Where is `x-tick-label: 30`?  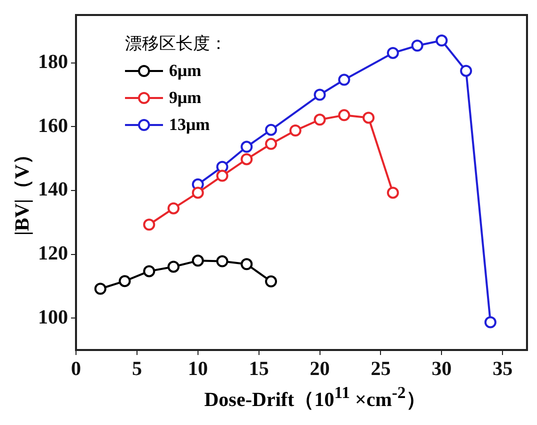 x-tick-label: 30 is located at coordinates (442, 369).